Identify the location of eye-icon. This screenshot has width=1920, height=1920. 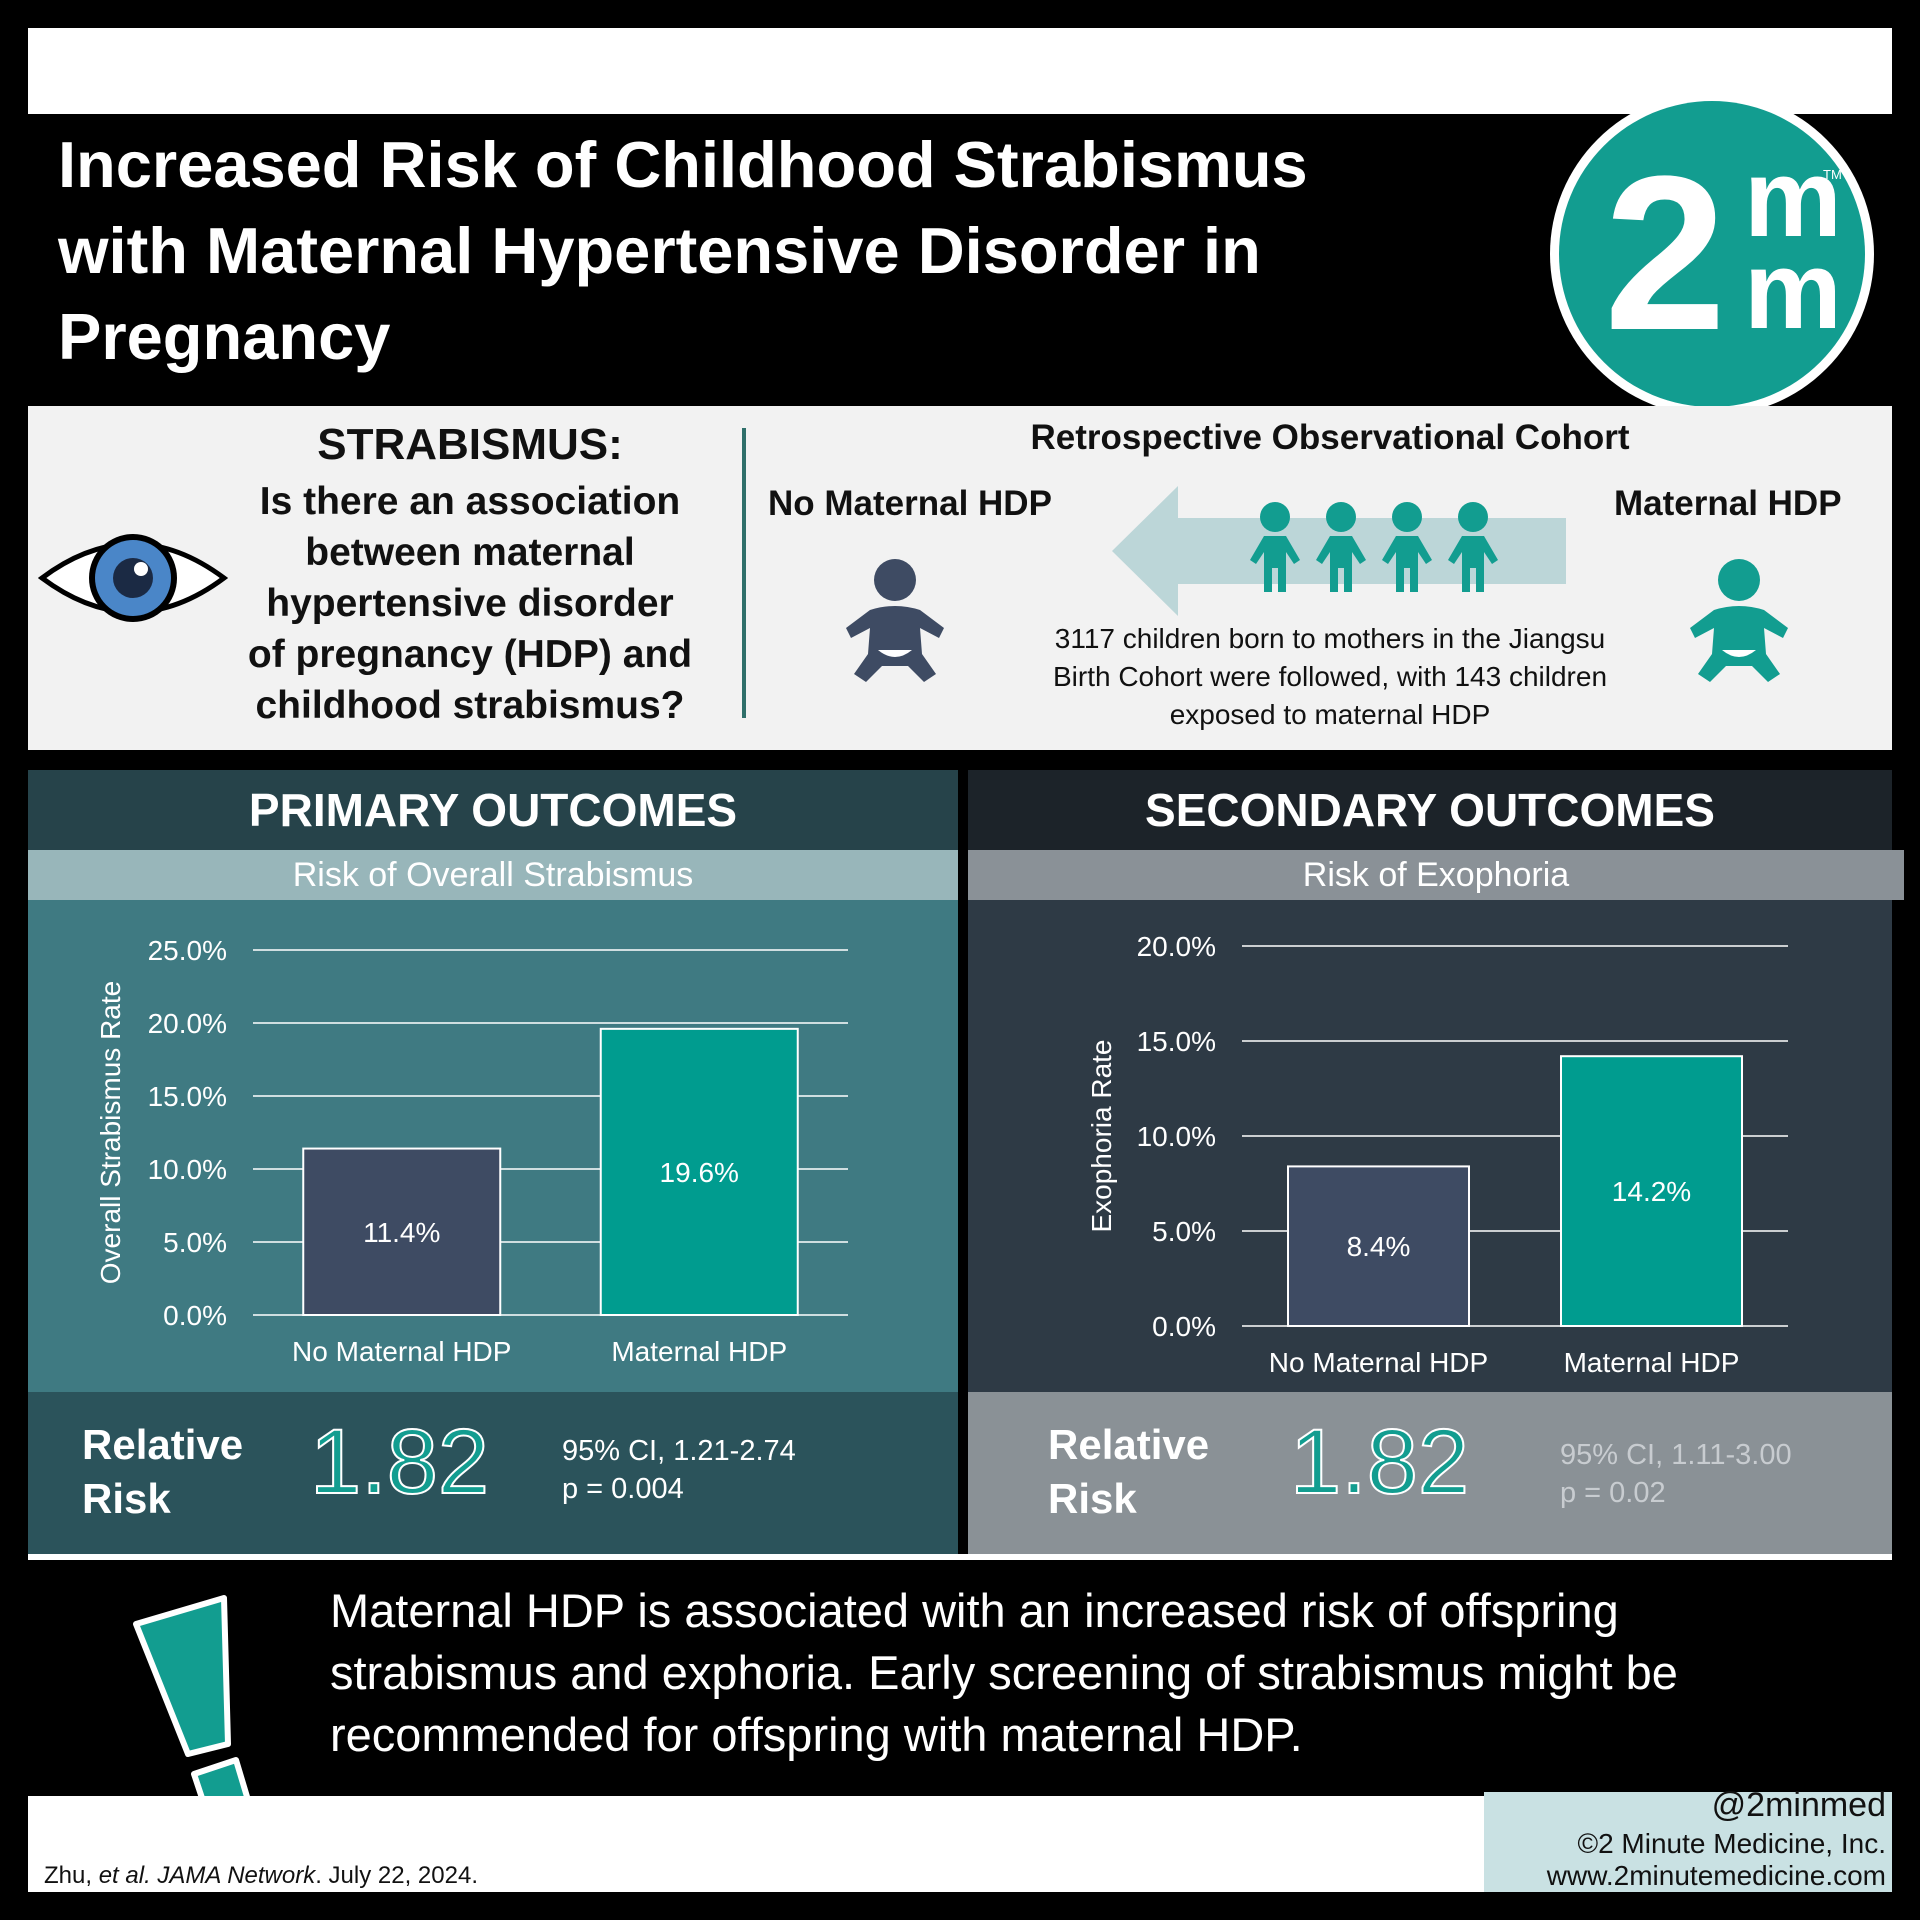
(133, 578).